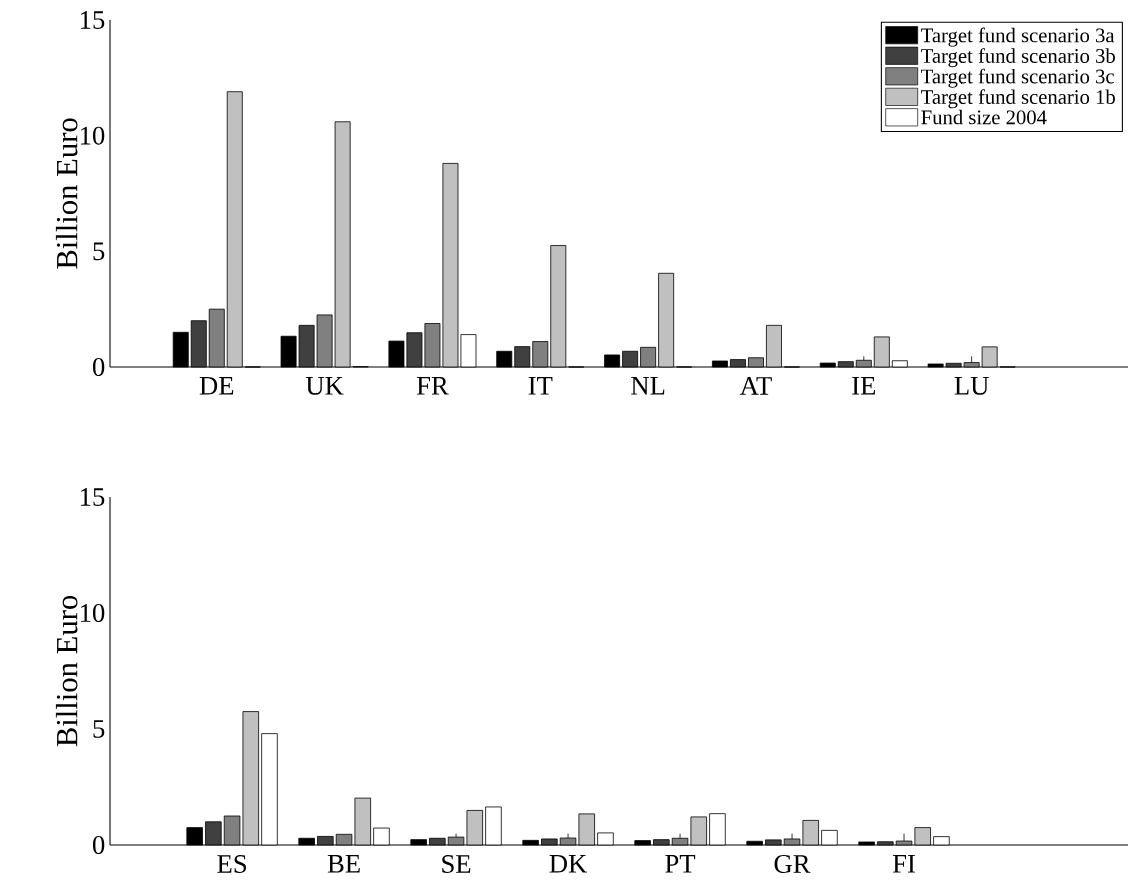 Image resolution: width=1132 pixels, height=885 pixels. Describe the element at coordinates (1018, 99) in the screenshot. I see `legend-label: Target fund scenario 1b` at that location.